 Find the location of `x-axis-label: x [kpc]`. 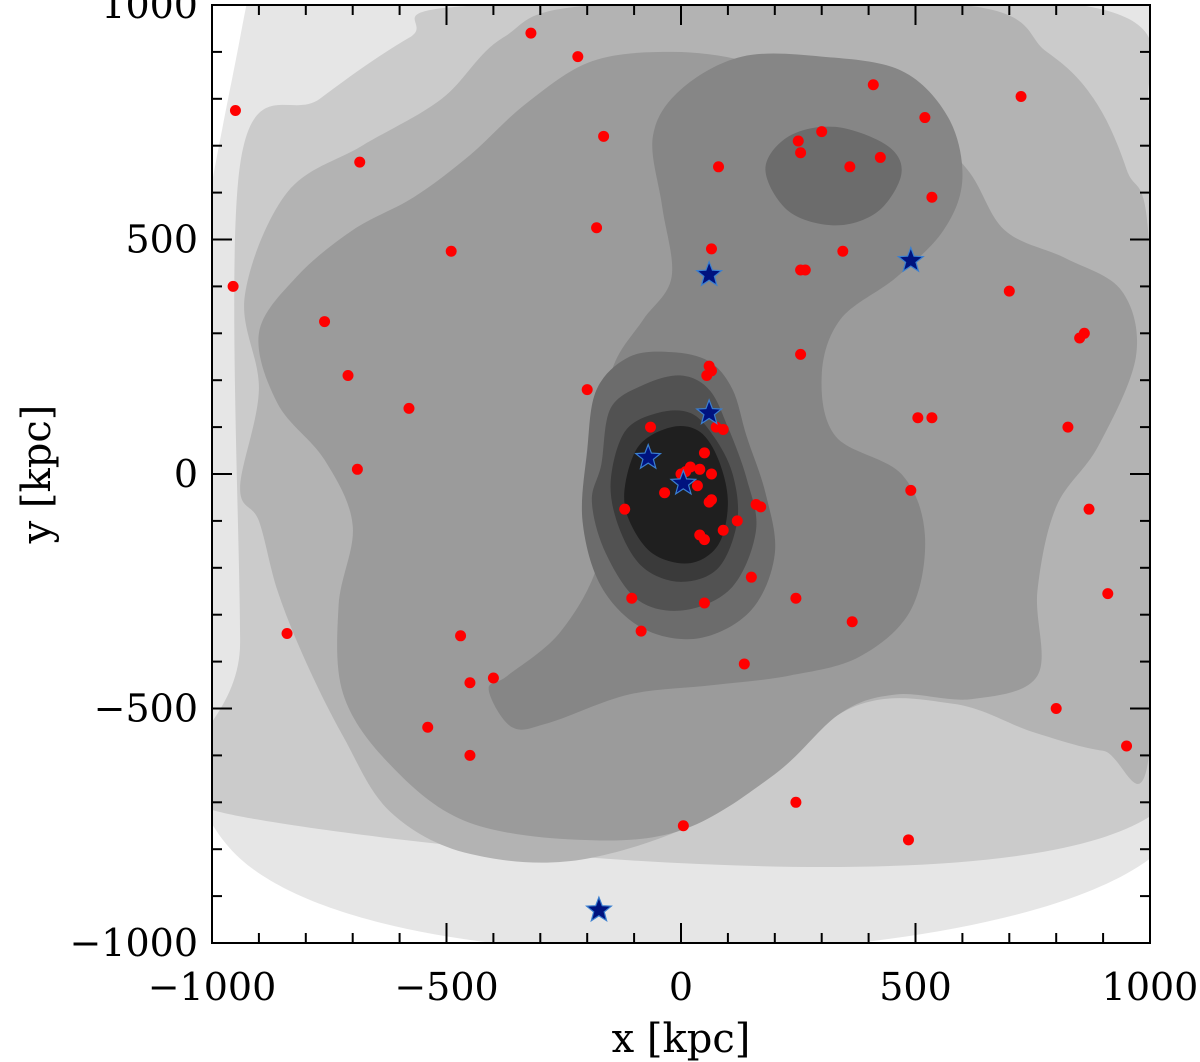

x-axis-label: x [kpc] is located at coordinates (681, 1039).